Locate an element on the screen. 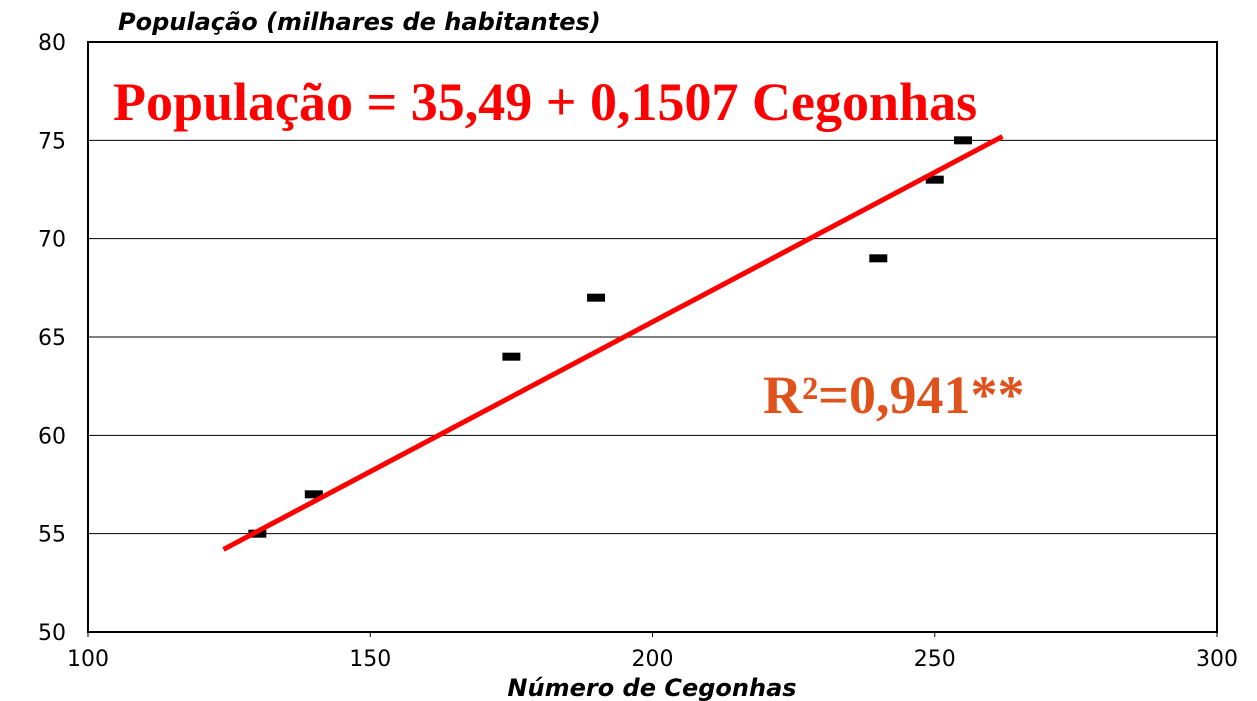  x-axis-title: Número de Cegonhas is located at coordinates (651, 687).